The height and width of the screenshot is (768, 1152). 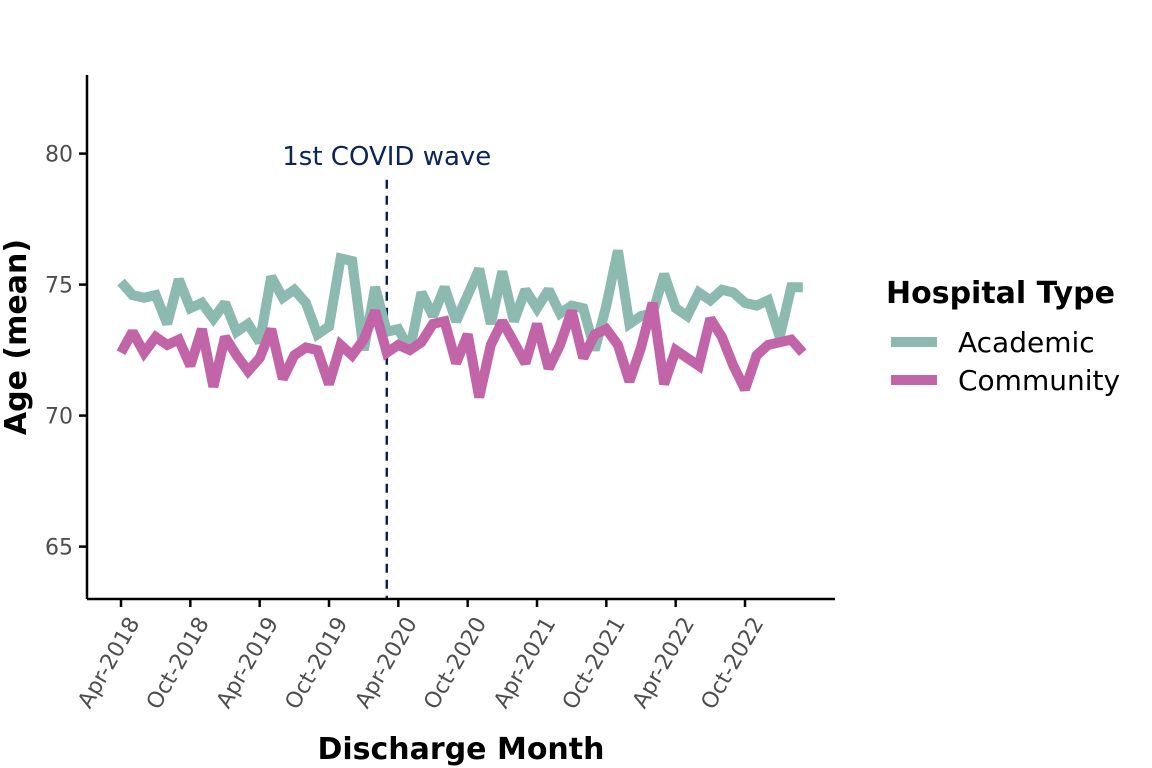 I want to click on y-axis-title: Age (mean), so click(x=17, y=337).